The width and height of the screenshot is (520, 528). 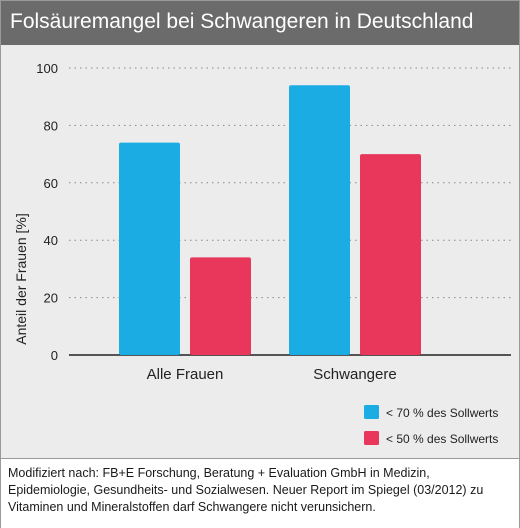 I want to click on y-tick-label: 40, so click(x=51, y=240).